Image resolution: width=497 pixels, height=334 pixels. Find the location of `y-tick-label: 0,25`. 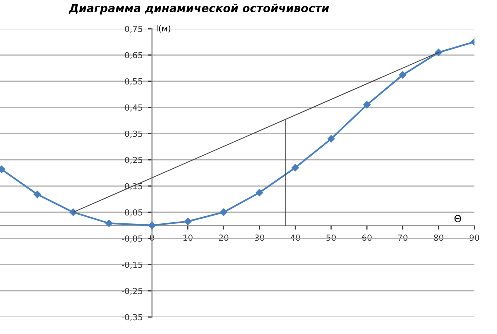

y-tick-label: 0,25 is located at coordinates (133, 160).